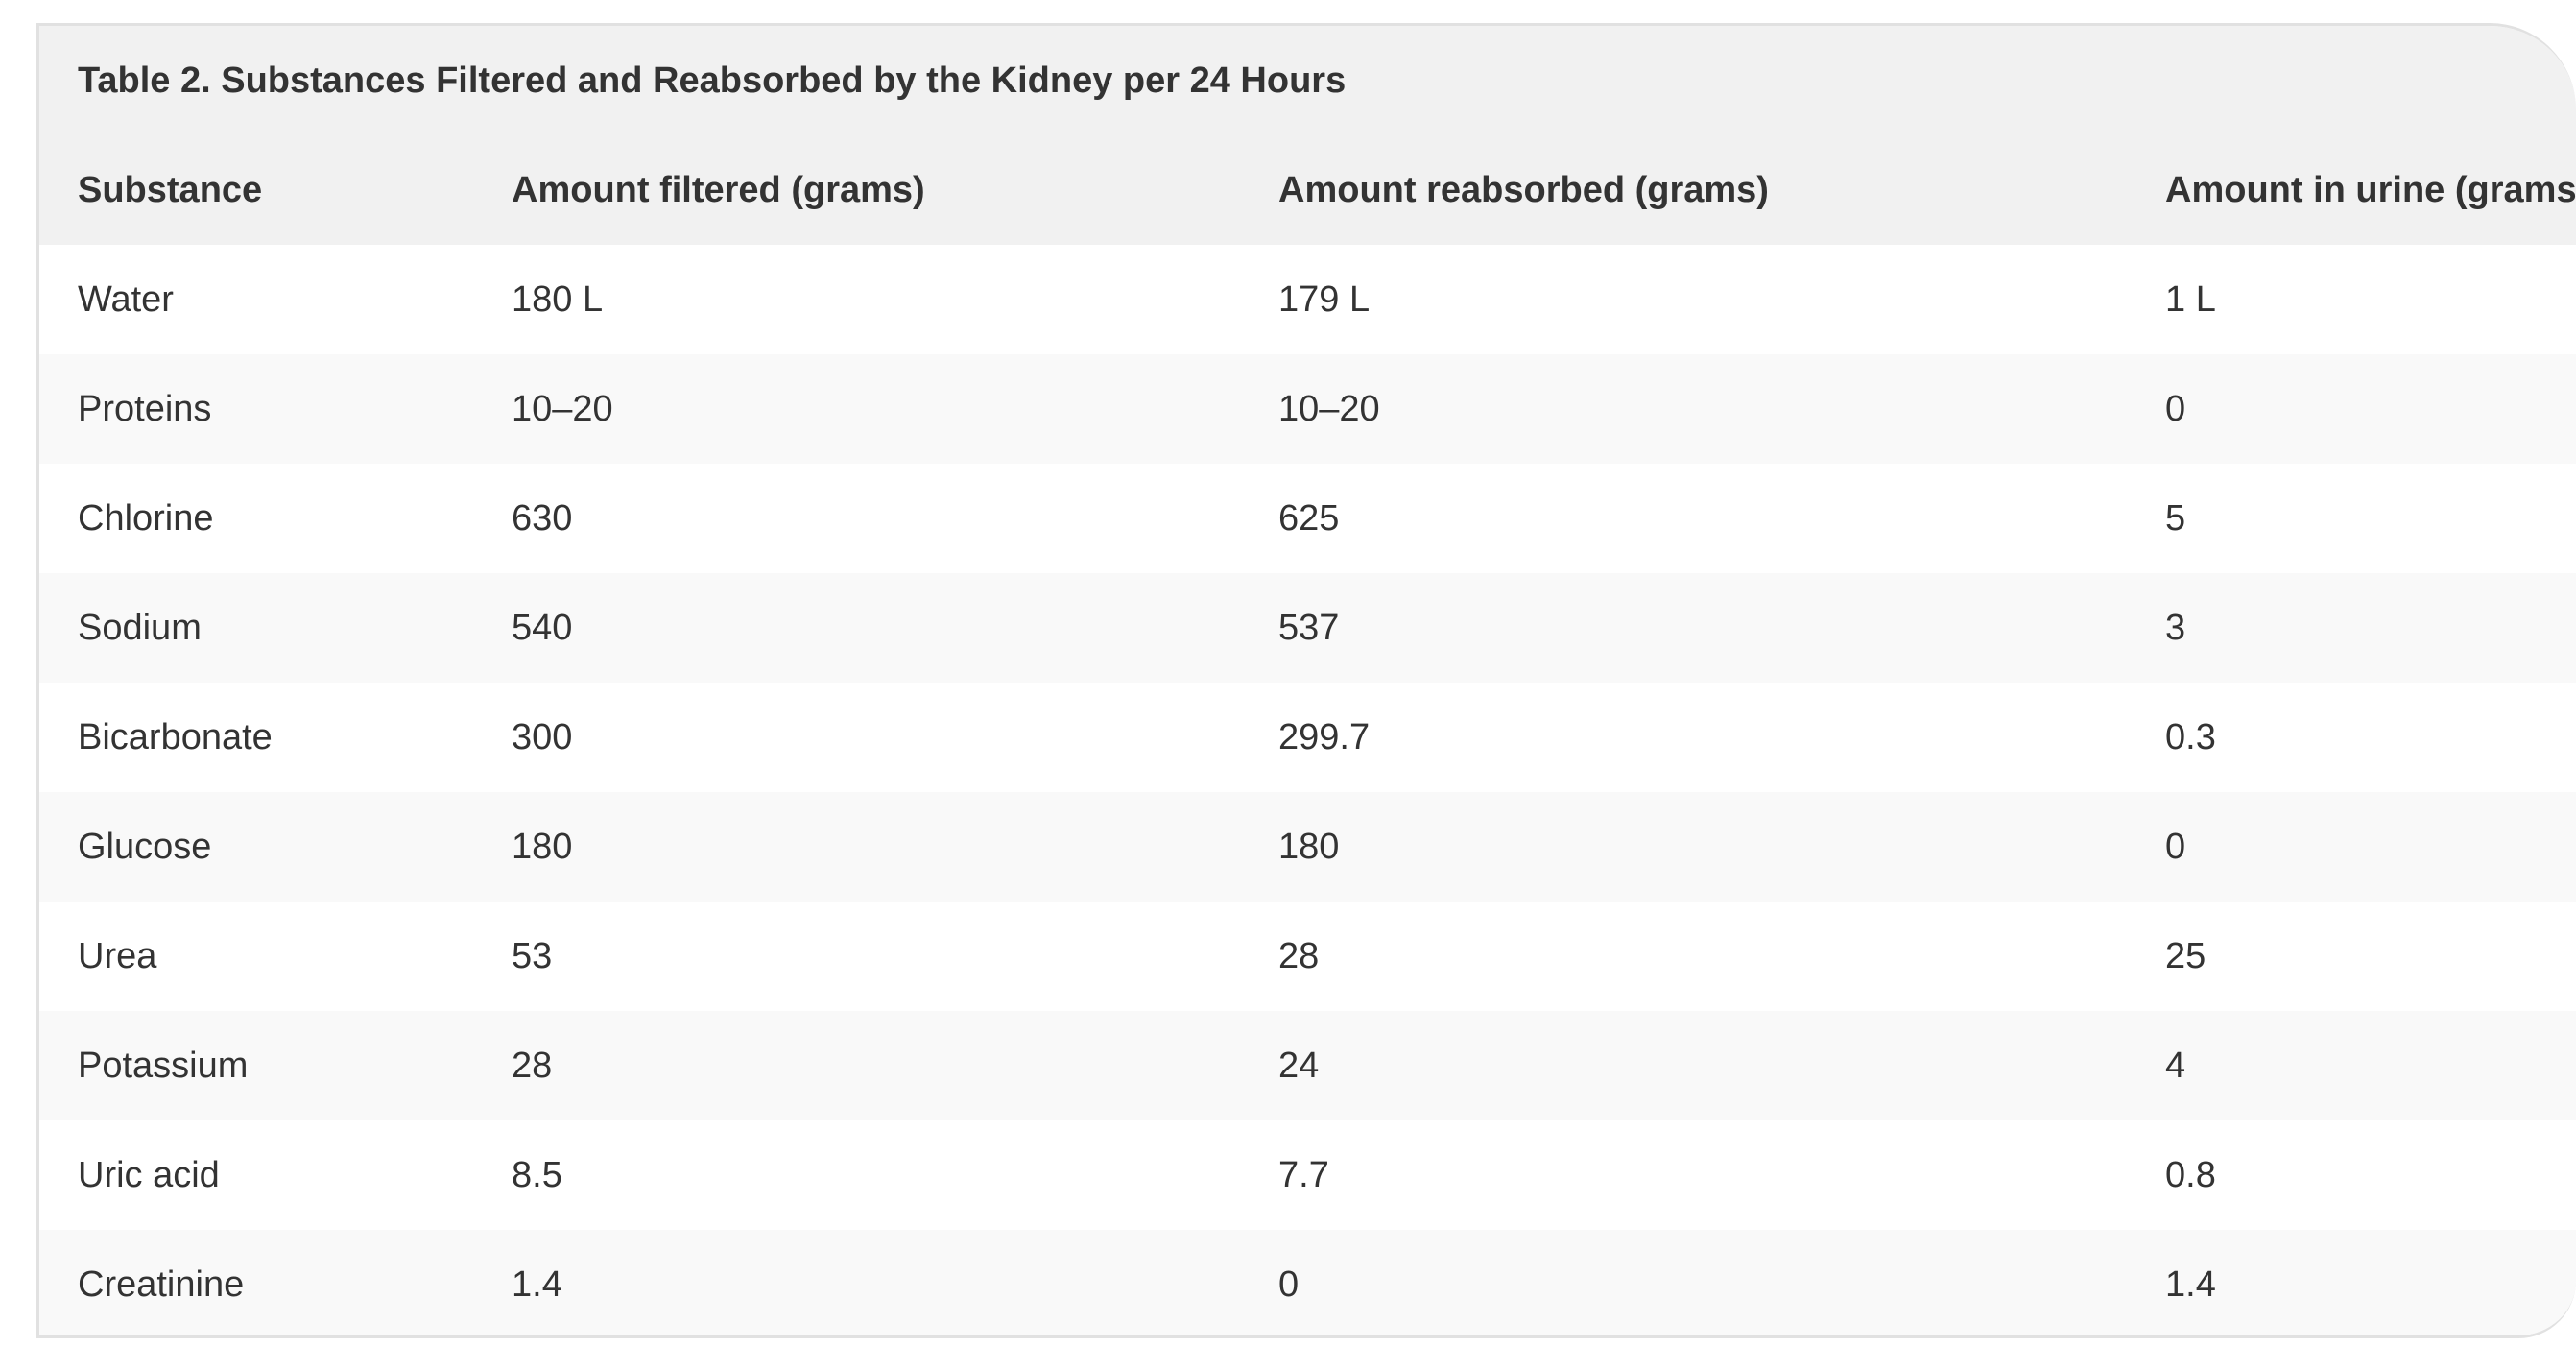 This screenshot has height=1371, width=2576. I want to click on column-header-amount-filtered: Amount filtered (grams), so click(718, 190).